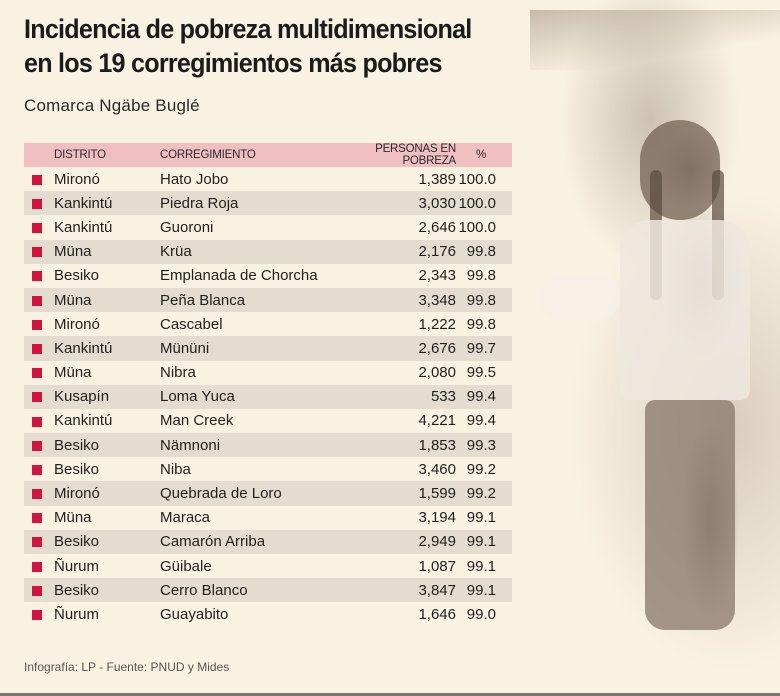 The height and width of the screenshot is (696, 780). I want to click on cell-personas: 3,194, so click(437, 518).